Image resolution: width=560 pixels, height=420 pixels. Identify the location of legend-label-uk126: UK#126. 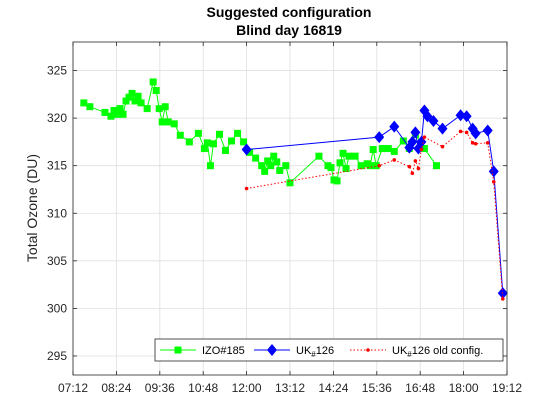
(315, 352).